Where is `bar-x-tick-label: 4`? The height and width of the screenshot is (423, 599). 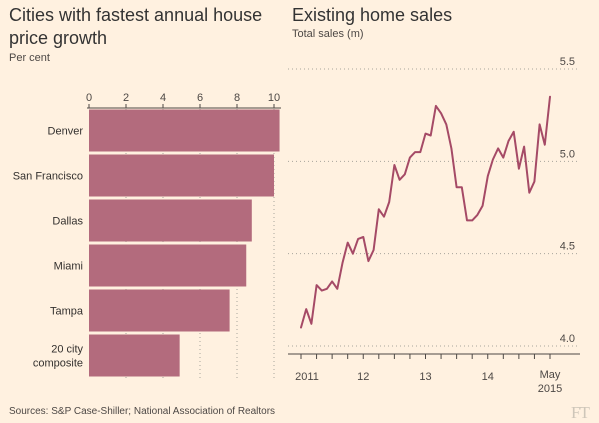
bar-x-tick-label: 4 is located at coordinates (163, 98).